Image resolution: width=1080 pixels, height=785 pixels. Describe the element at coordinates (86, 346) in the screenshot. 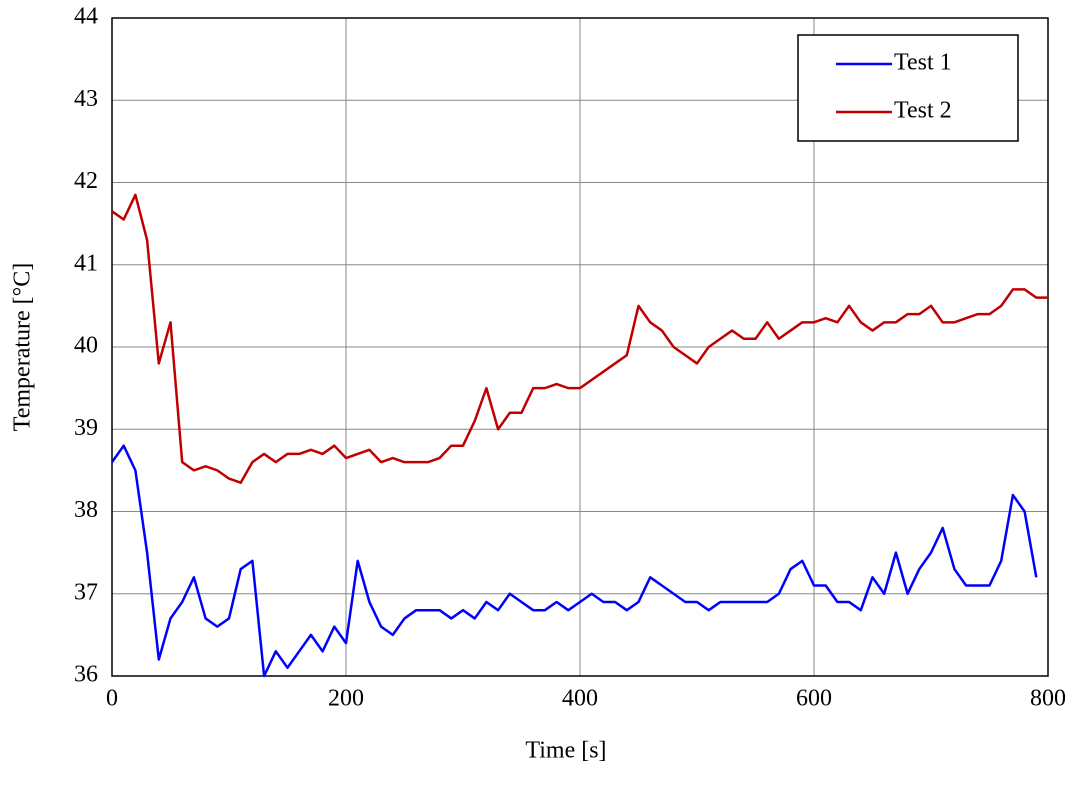

I see `y-tick-label: 40` at that location.